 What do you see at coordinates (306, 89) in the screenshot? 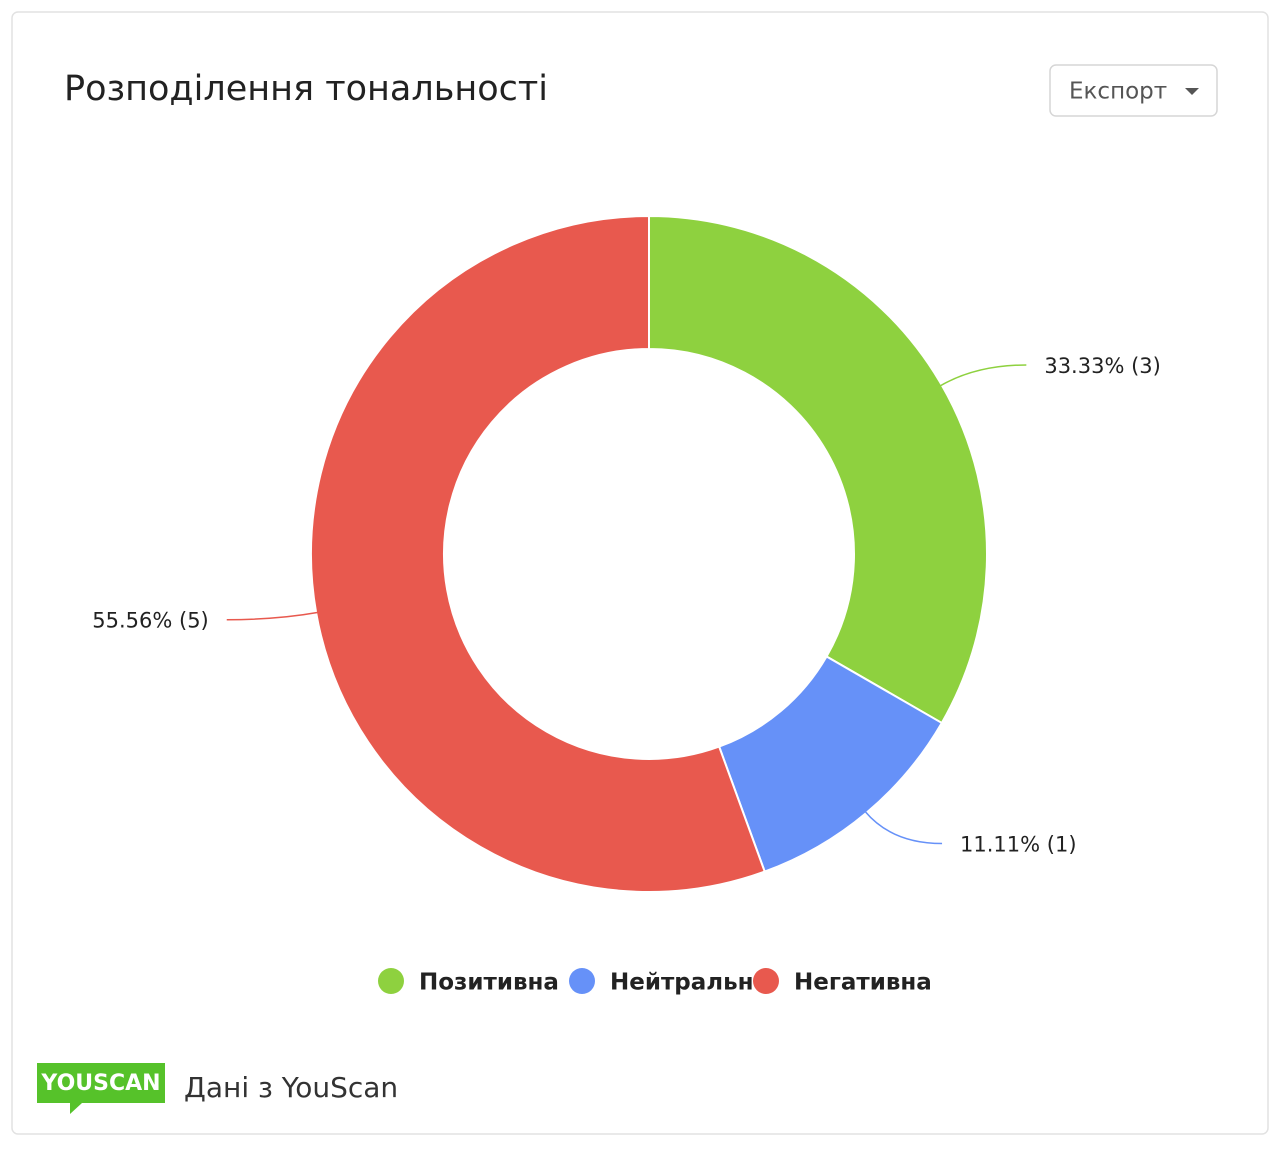
I see `chart-title: Розподілення тональності` at bounding box center [306, 89].